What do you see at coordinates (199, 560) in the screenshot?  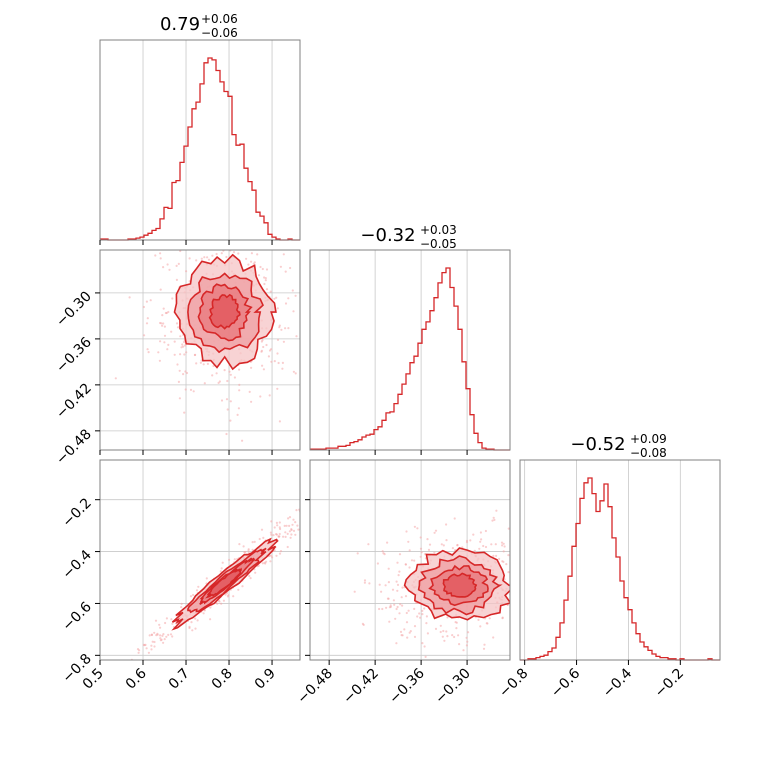 I see `density-0-2-grid` at bounding box center [199, 560].